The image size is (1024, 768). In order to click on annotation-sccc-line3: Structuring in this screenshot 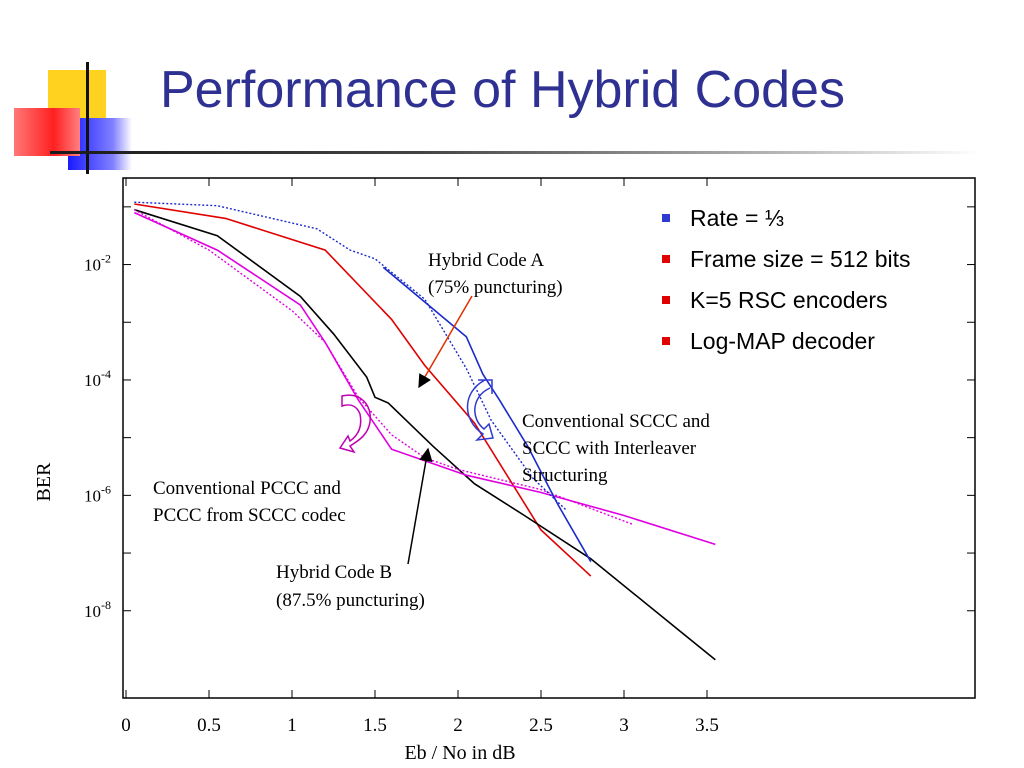, I will do `click(565, 475)`.